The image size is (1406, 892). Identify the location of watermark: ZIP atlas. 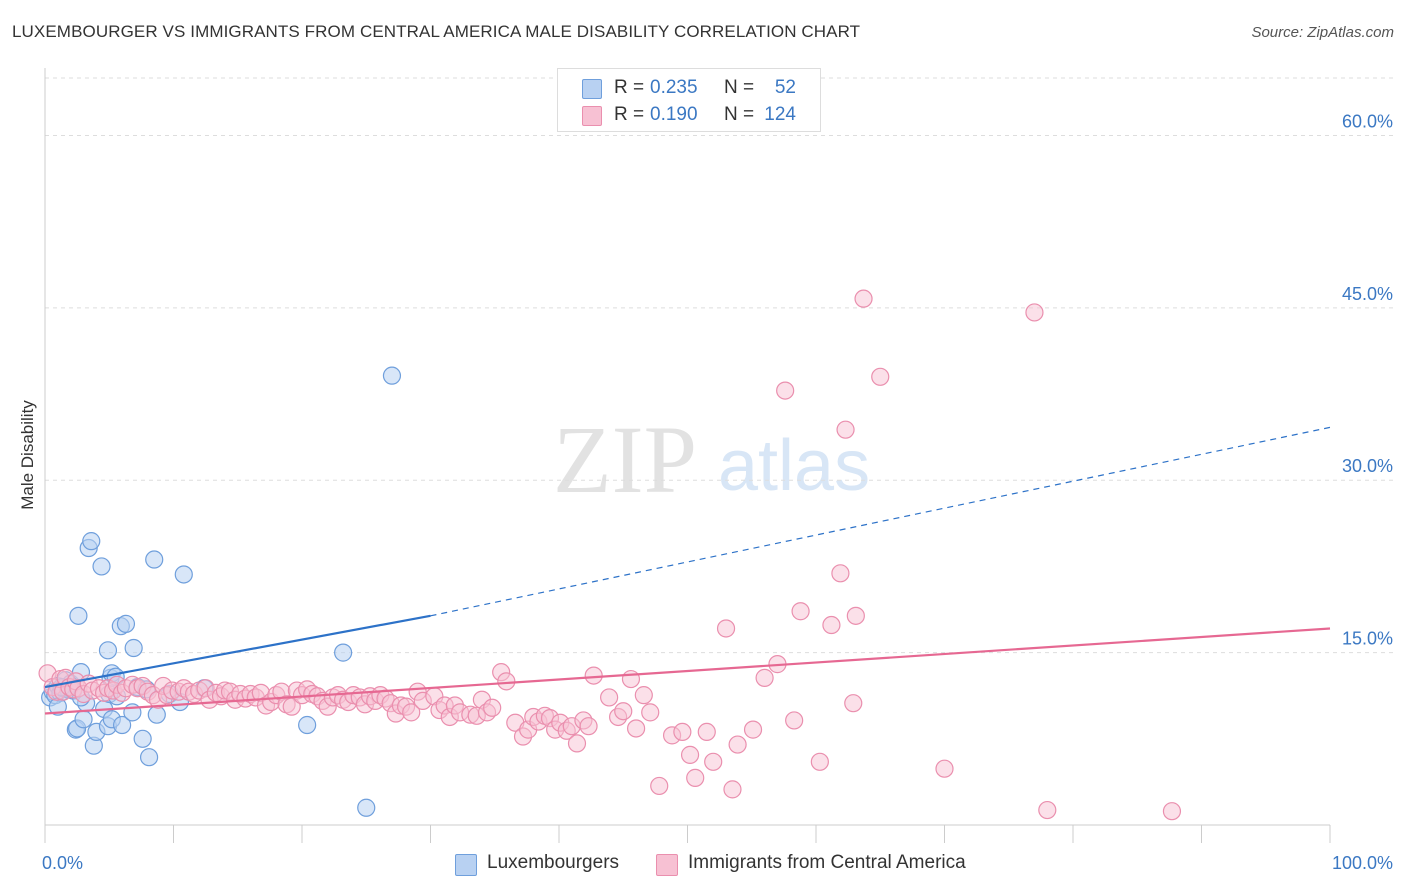
(711, 459).